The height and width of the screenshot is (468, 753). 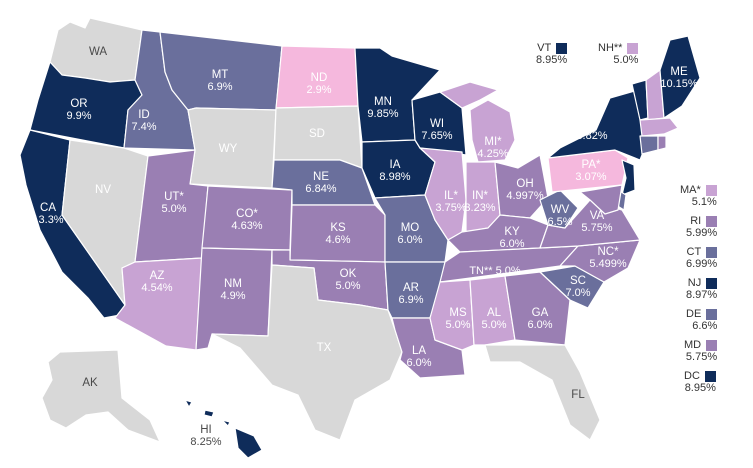 What do you see at coordinates (649, 145) in the screenshot?
I see `state-ct` at bounding box center [649, 145].